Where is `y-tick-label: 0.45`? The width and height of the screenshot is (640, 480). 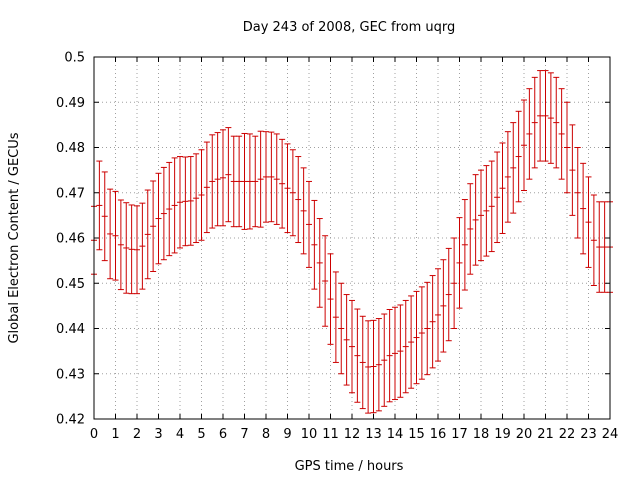 y-tick-label: 0.45 is located at coordinates (70, 284).